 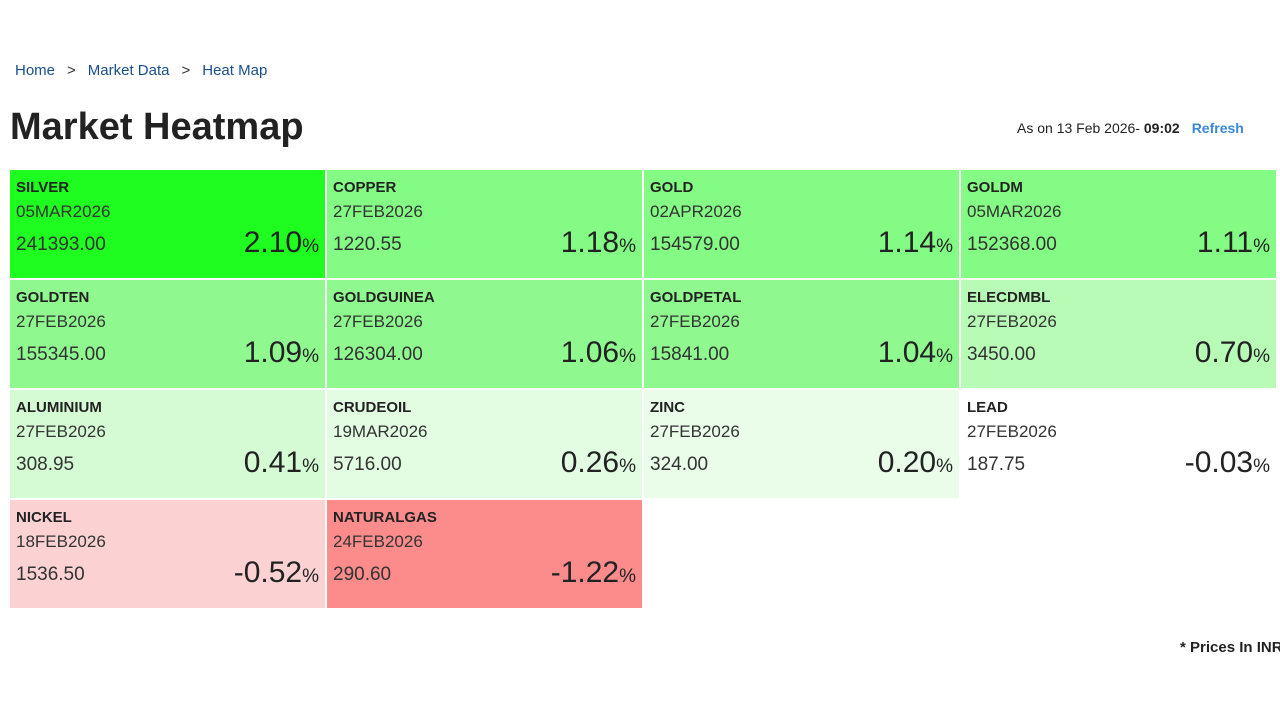 What do you see at coordinates (385, 517) in the screenshot?
I see `symbol-name: NATURALGAS` at bounding box center [385, 517].